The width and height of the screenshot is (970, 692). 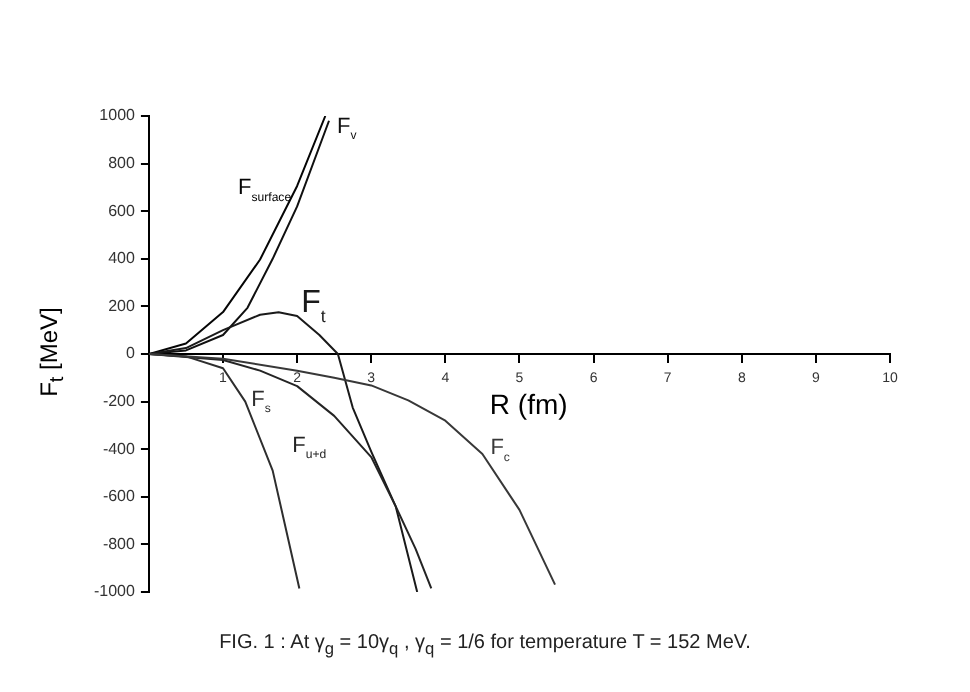 I want to click on x-axis-title: R (fm), so click(x=528, y=404).